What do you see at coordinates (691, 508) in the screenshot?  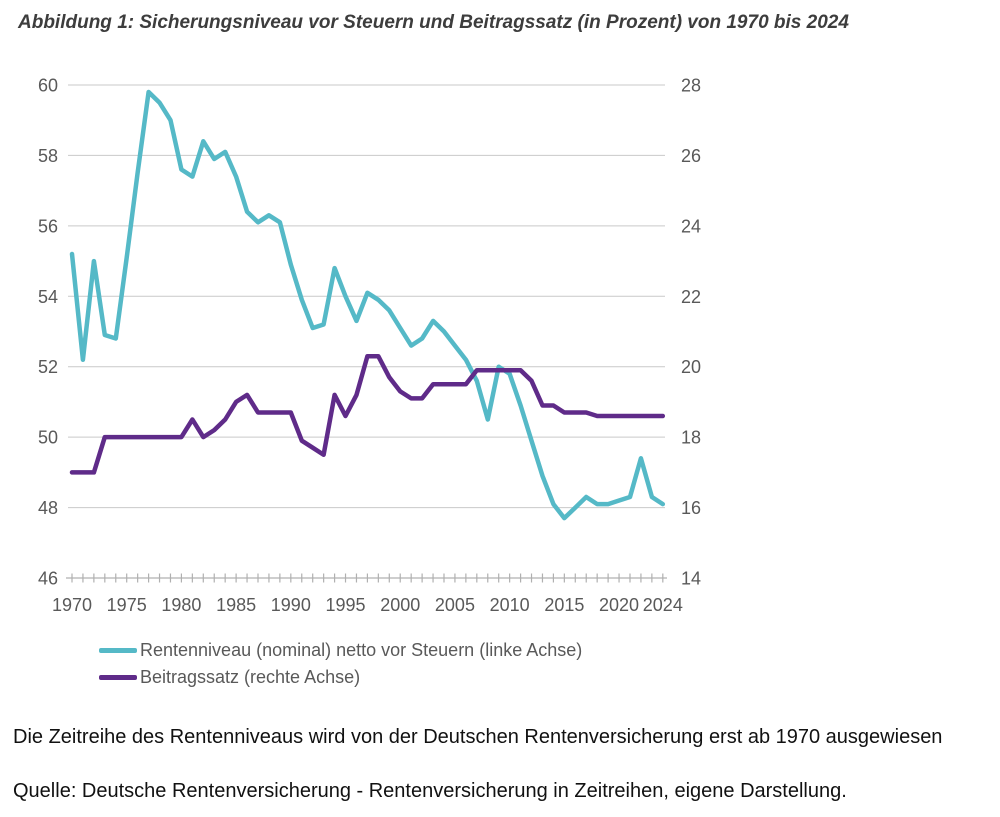 I see `y-right-label-16: 16` at bounding box center [691, 508].